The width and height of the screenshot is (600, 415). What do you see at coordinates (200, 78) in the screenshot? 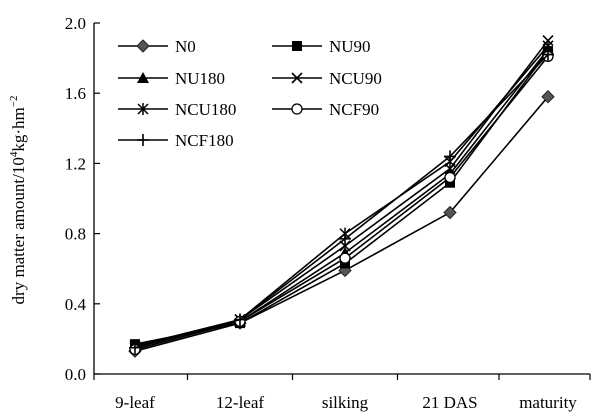
I see `legend-label: NU180` at bounding box center [200, 78].